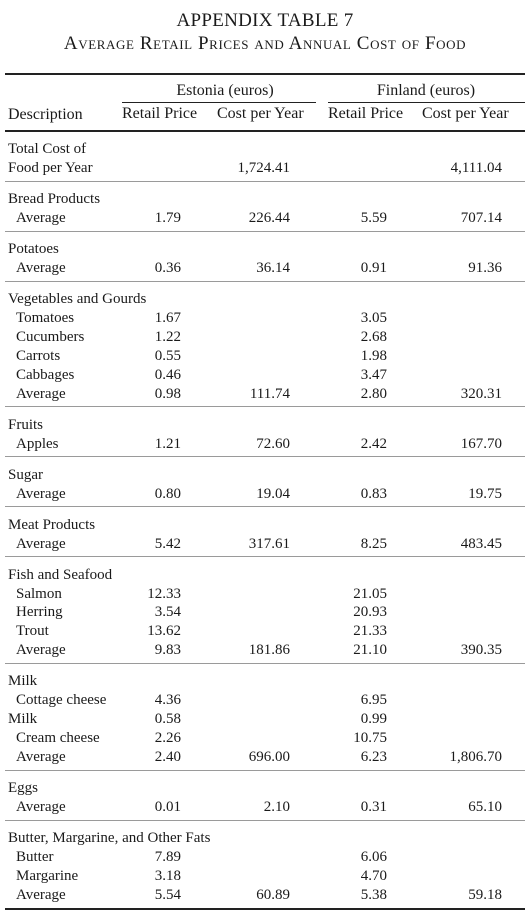 This screenshot has height=919, width=530. I want to click on estonia-retail-price: 0.46, so click(167, 374).